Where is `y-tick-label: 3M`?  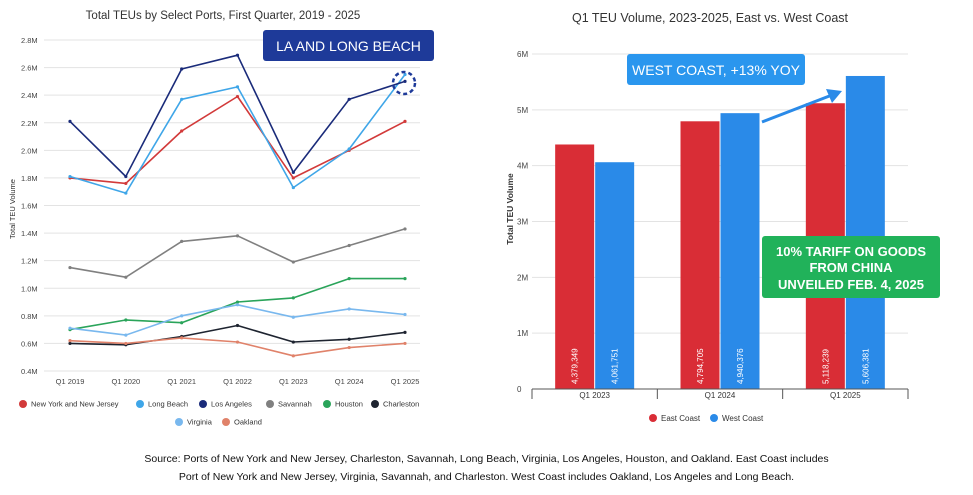
y-tick-label: 3M is located at coordinates (522, 222).